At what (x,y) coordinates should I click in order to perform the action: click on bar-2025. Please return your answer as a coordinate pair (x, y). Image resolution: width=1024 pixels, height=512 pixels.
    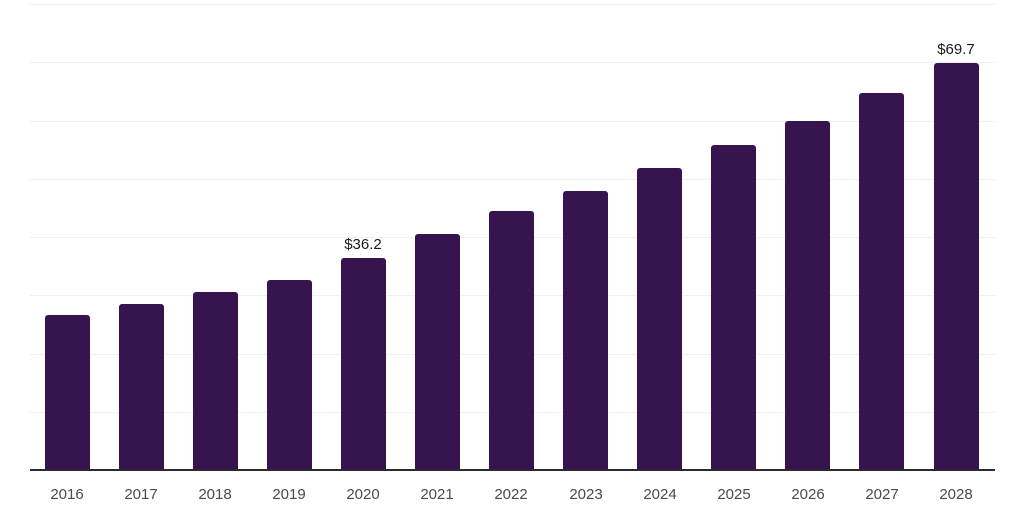
    Looking at the image, I should click on (733, 307).